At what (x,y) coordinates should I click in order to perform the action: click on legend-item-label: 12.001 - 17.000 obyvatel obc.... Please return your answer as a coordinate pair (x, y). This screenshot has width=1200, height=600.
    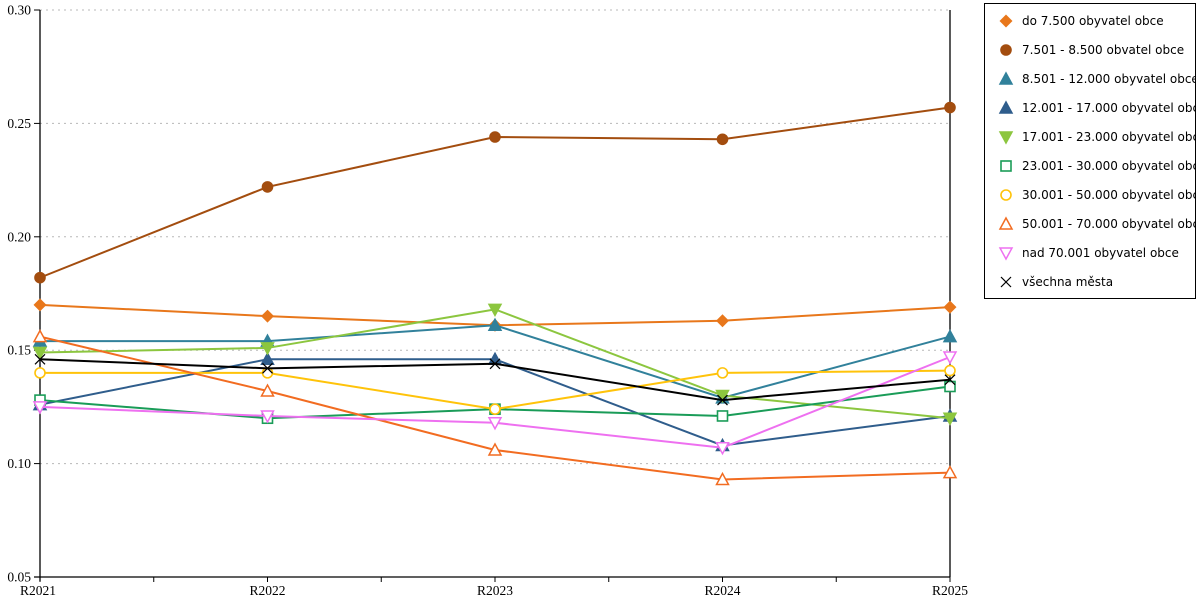
    Looking at the image, I should click on (1108, 107).